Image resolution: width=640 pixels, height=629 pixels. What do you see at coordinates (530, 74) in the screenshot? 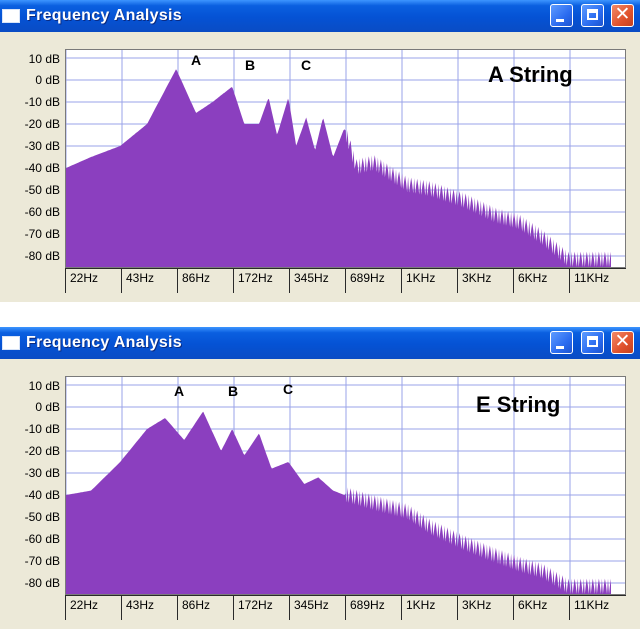
I see `string-label: A String` at bounding box center [530, 74].